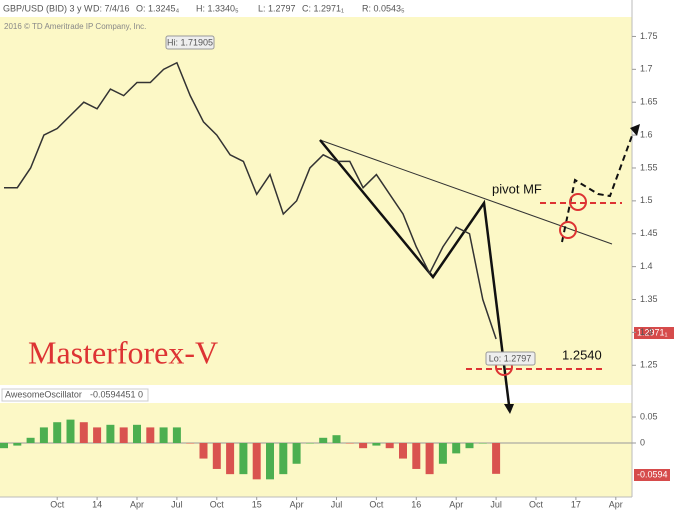 This screenshot has height=513, width=680. I want to click on last-price-box, so click(654, 333).